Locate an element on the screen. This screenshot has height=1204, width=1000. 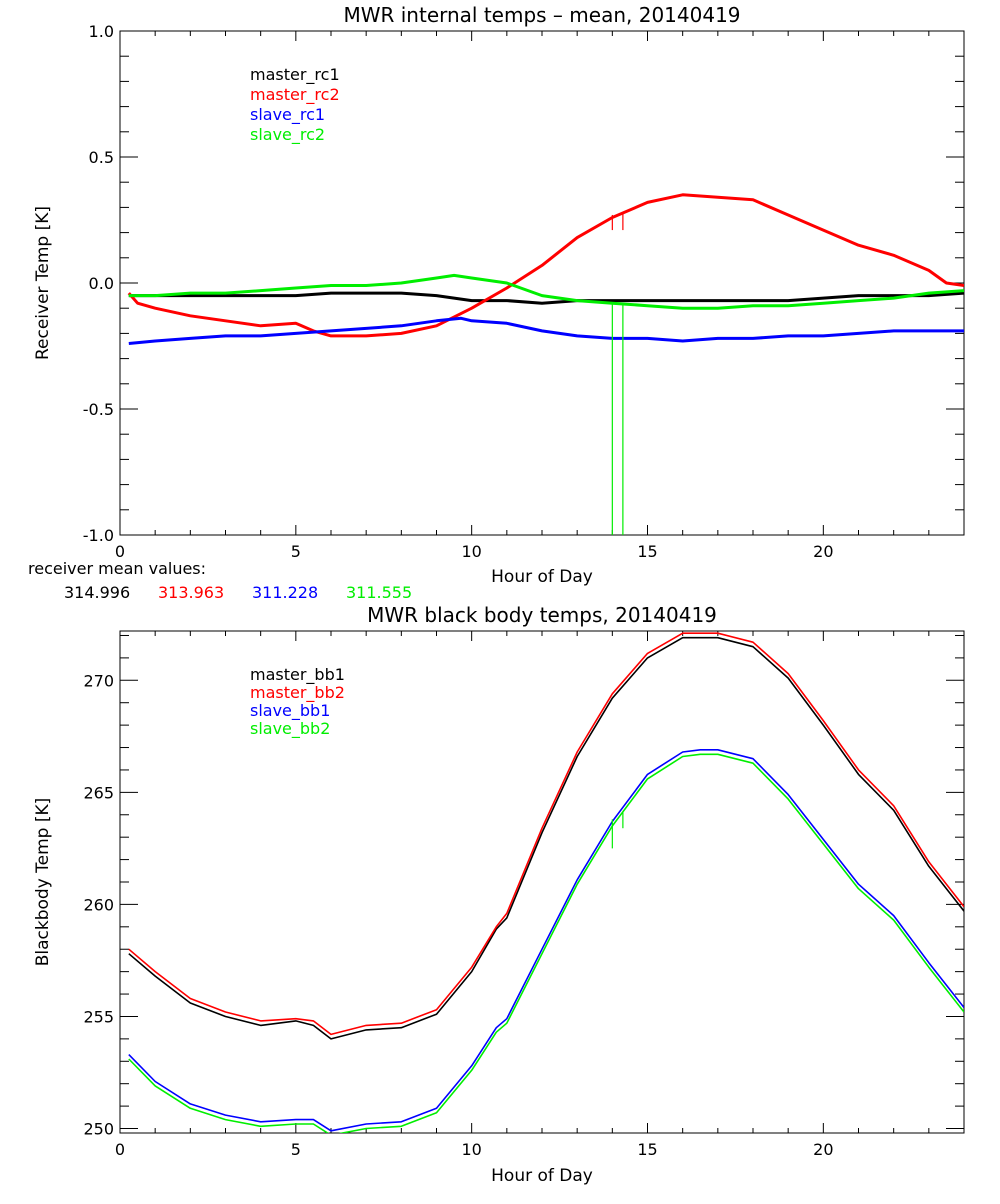
legend-entry-master-rc2: master_rc2 is located at coordinates (295, 95).